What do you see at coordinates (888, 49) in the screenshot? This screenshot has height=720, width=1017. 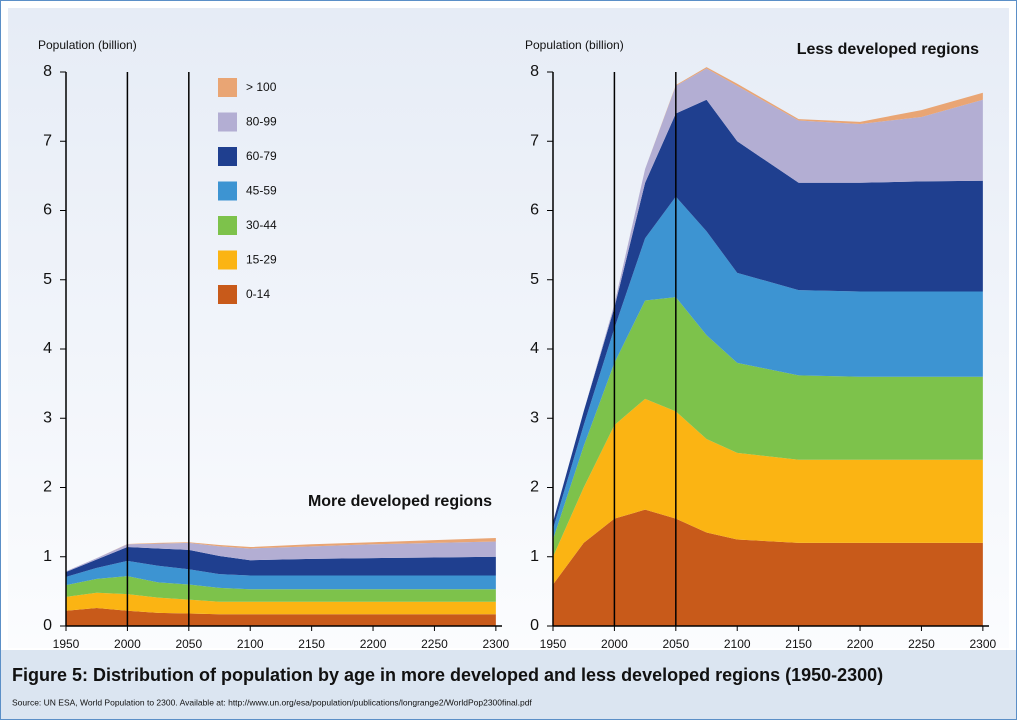 I see `chart-title: Less developed regions` at bounding box center [888, 49].